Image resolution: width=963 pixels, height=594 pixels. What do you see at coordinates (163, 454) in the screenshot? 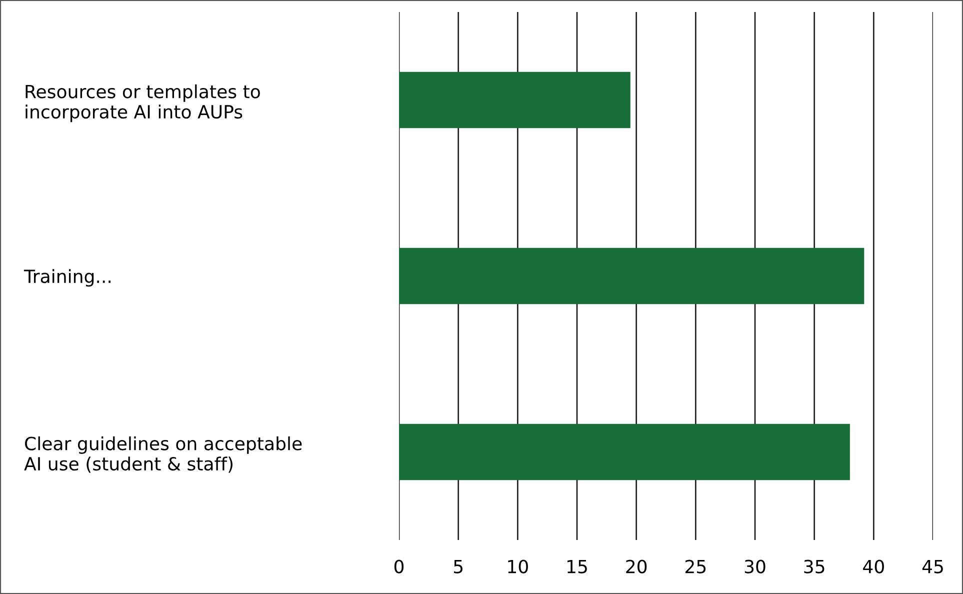
I see `y-tick-label: Clear guidelines on acceptable AI use (student & staff)` at bounding box center [163, 454].